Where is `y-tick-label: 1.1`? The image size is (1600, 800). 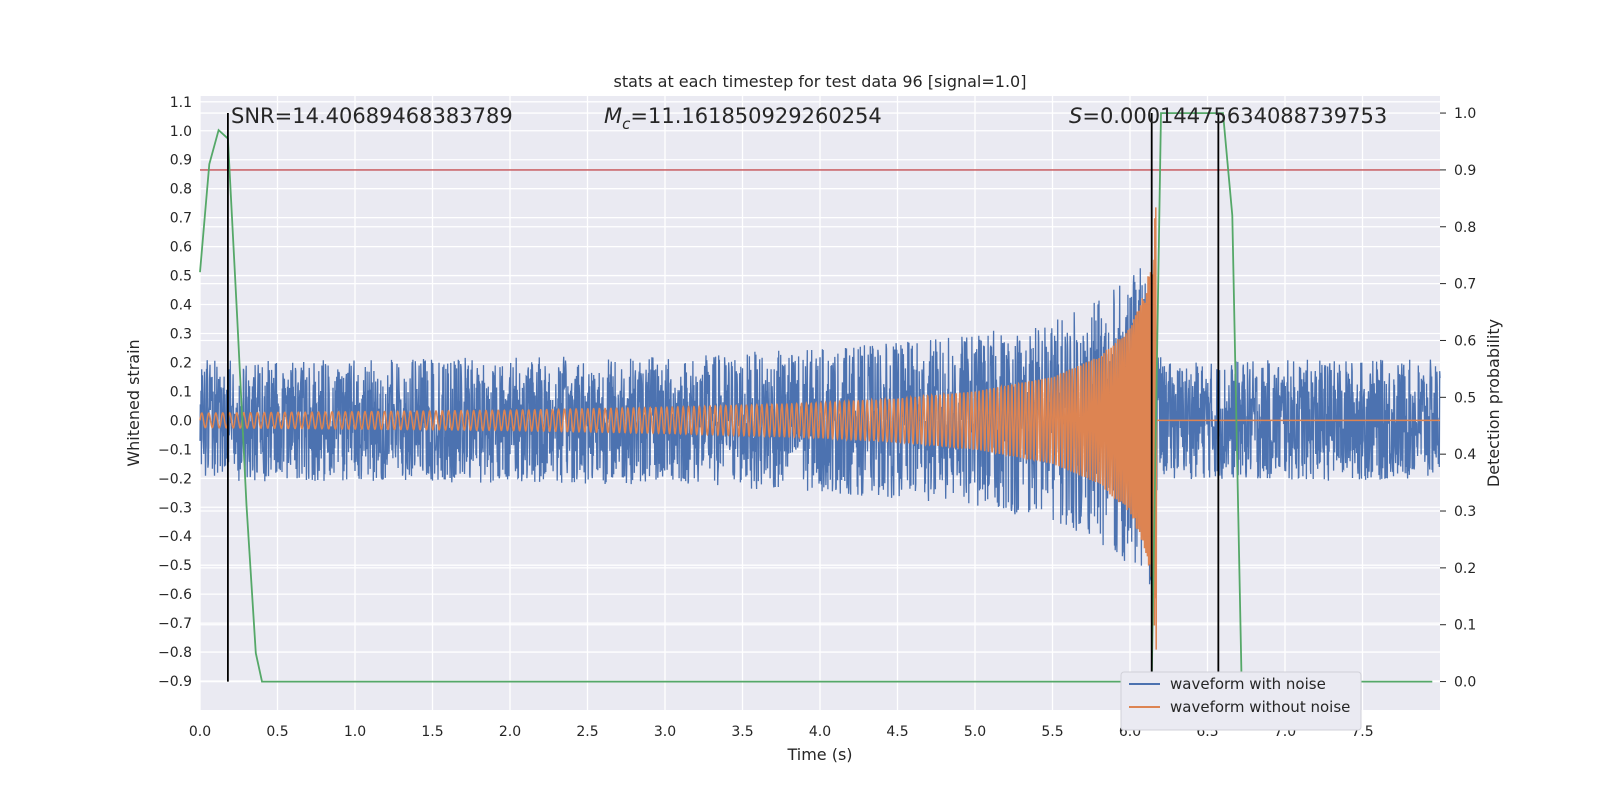 y-tick-label: 1.1 is located at coordinates (181, 103).